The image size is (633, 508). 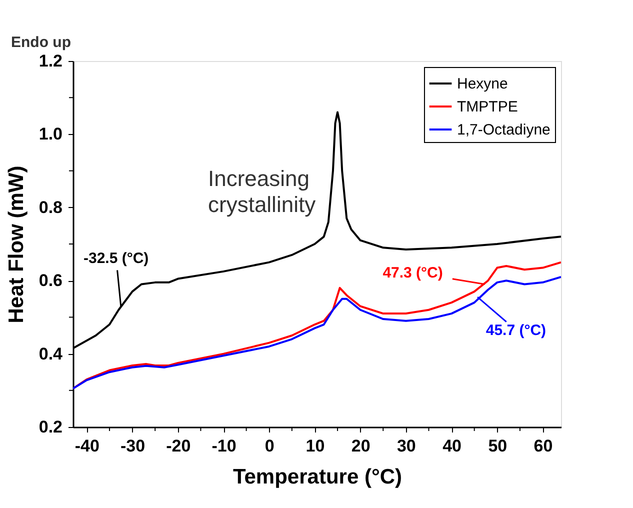 What do you see at coordinates (87, 446) in the screenshot?
I see `x-tick-label: -40` at bounding box center [87, 446].